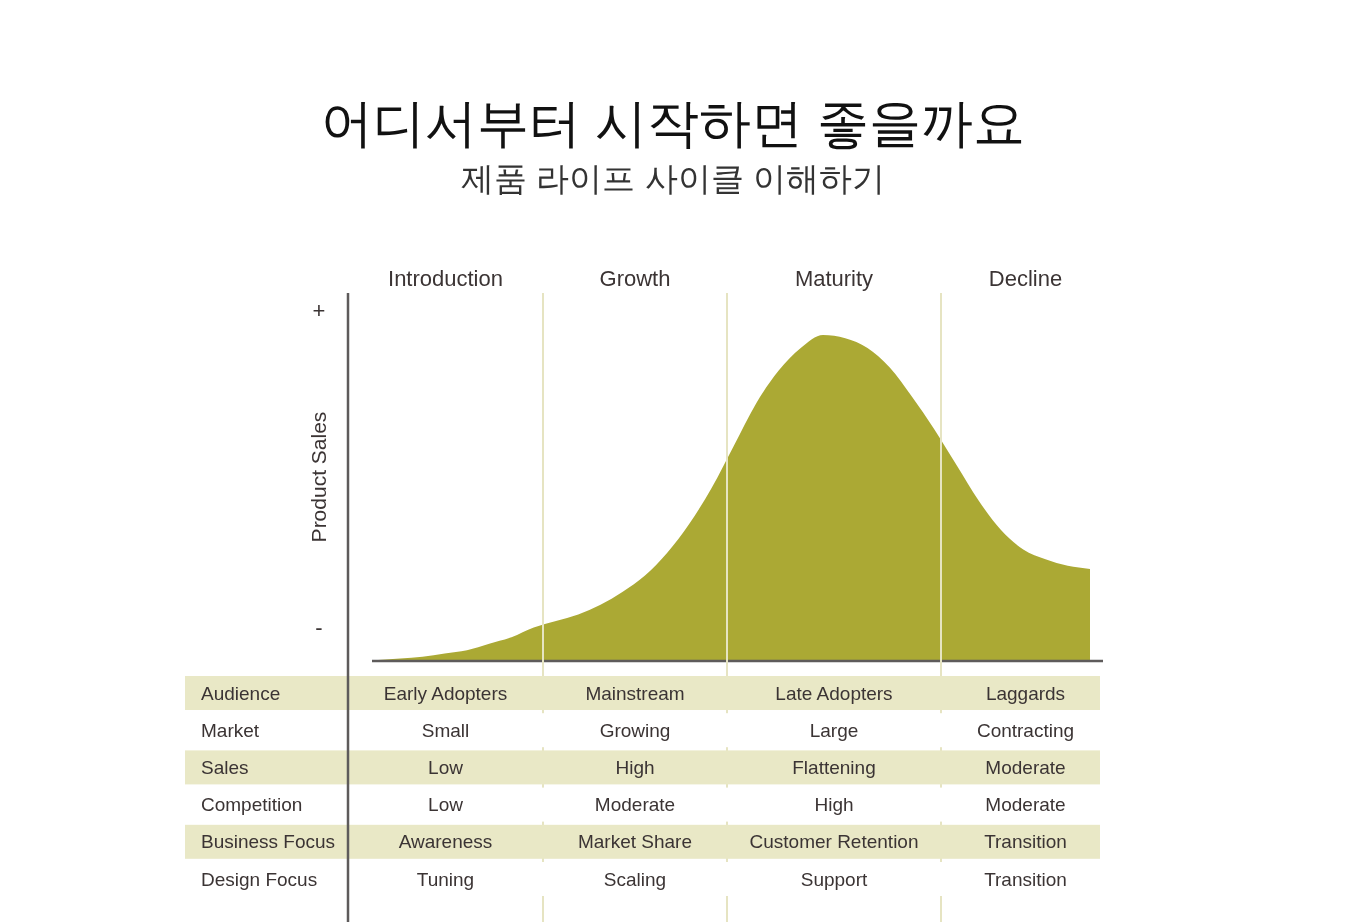 The image size is (1346, 922). I want to click on text: Scaling, so click(635, 879).